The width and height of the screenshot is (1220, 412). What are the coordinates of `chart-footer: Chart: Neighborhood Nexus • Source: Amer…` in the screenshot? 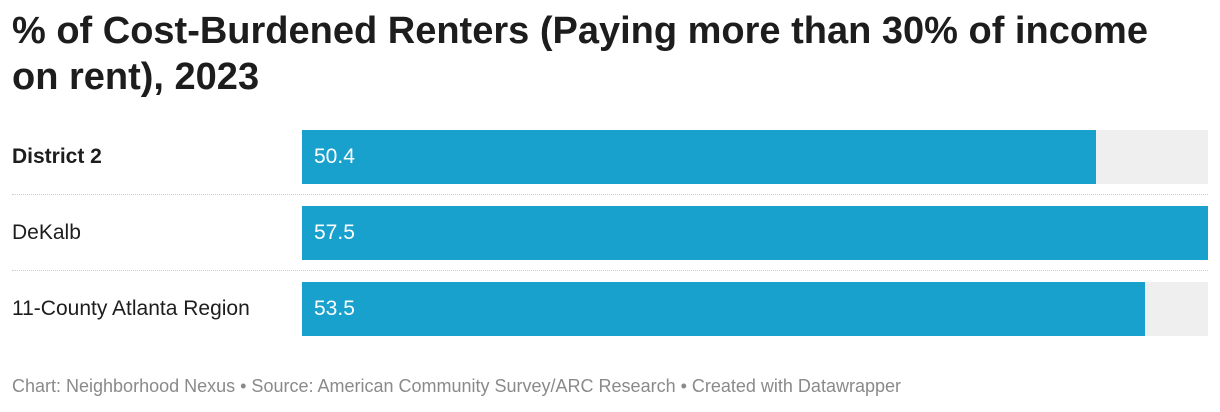 It's located at (456, 386).